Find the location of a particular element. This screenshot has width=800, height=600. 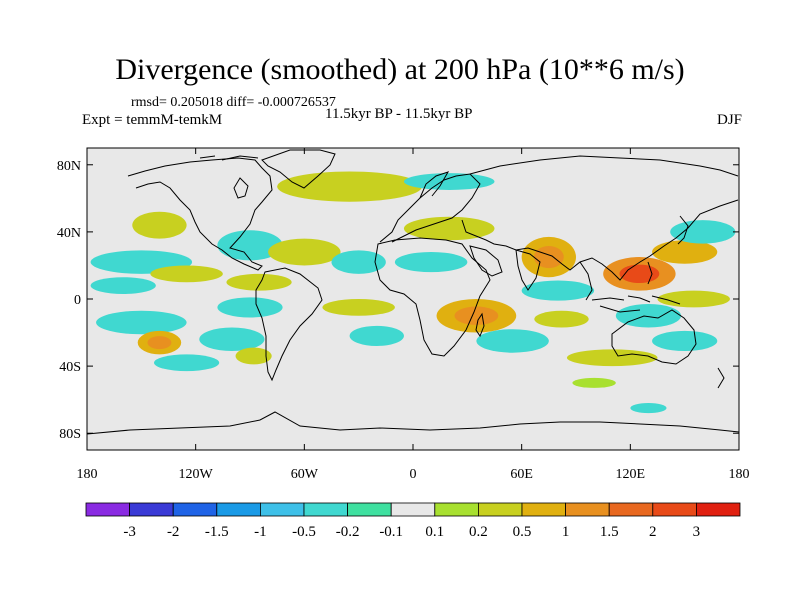

colorbar-label: 1.5 is located at coordinates (609, 532).